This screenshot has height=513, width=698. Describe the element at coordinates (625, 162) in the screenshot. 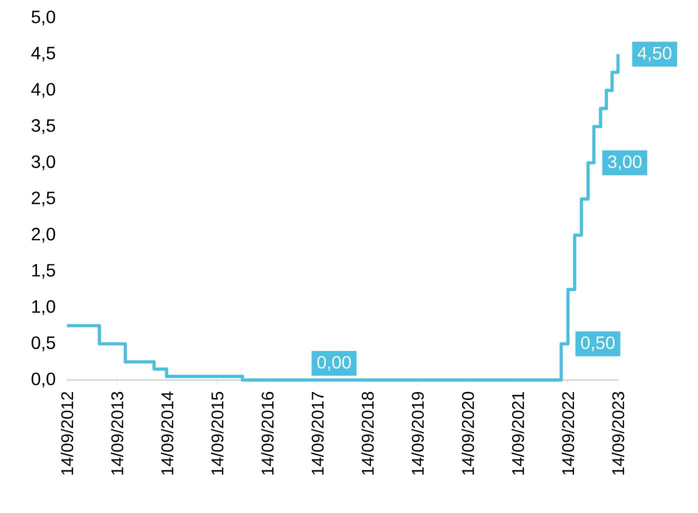

I see `annotation: 3,00` at that location.